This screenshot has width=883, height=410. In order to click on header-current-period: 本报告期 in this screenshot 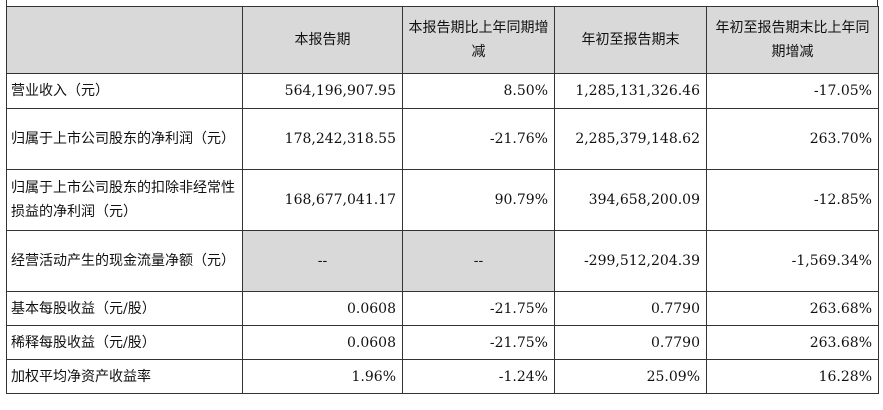, I will do `click(322, 40)`.